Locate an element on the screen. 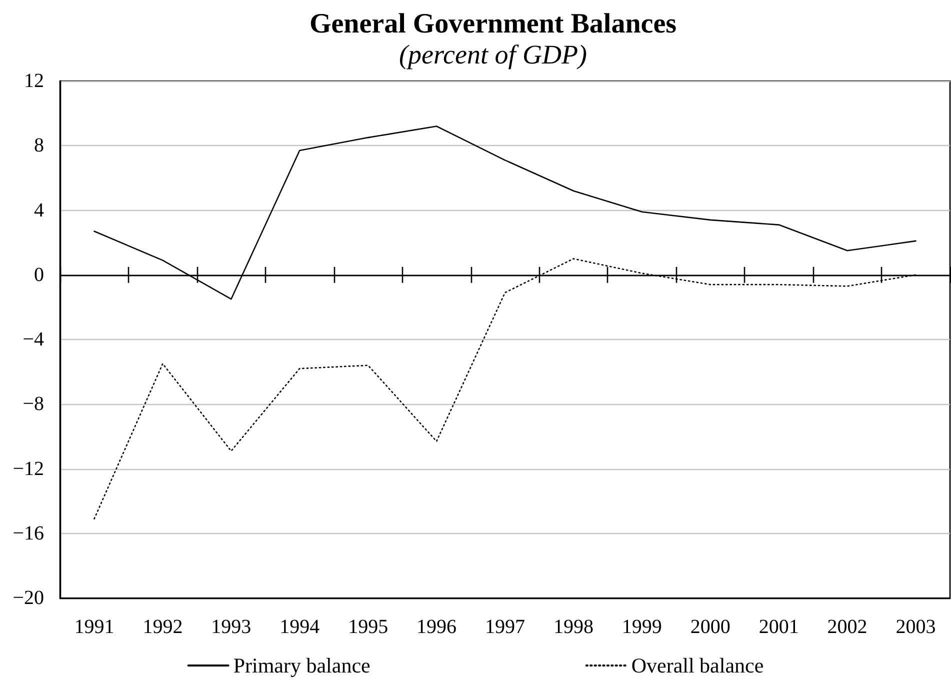 The width and height of the screenshot is (951, 681). legend-label: Primary balance is located at coordinates (301, 666).